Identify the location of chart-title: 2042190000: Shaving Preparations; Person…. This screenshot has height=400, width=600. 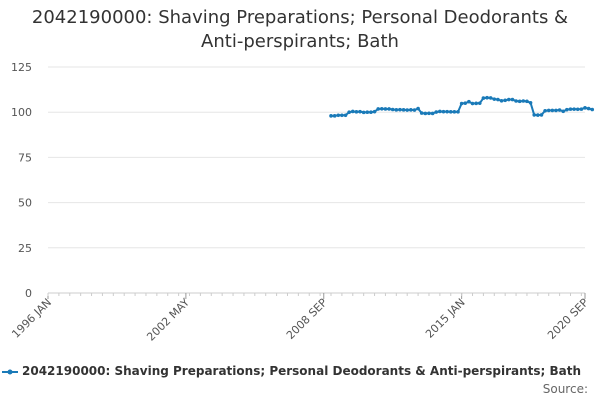
(300, 30).